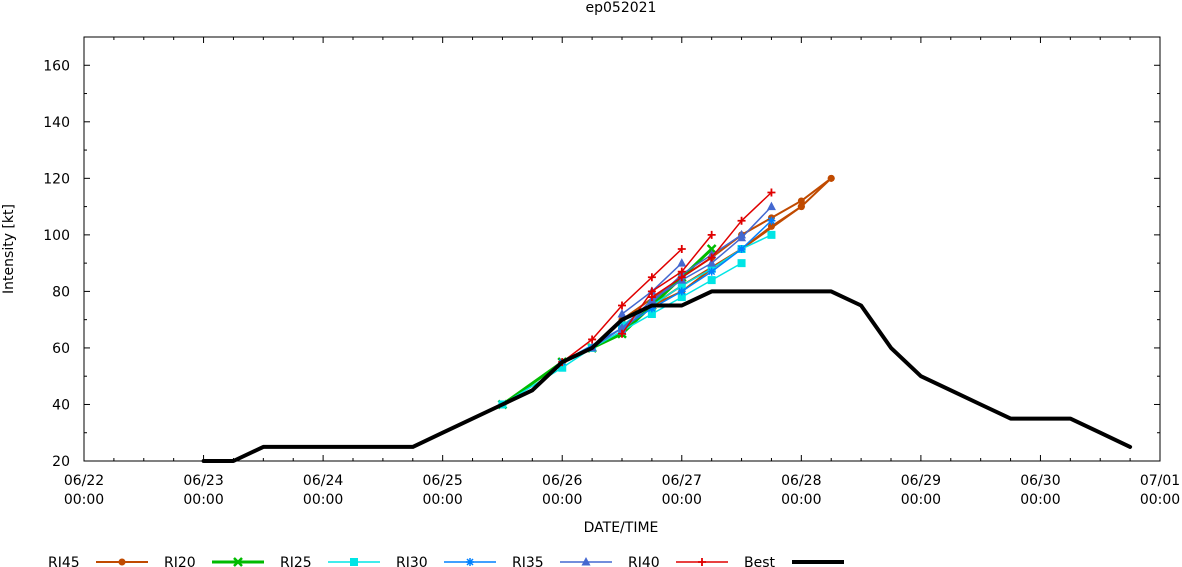 The image size is (1182, 567). I want to click on legend-label-ri20: RI20, so click(180, 561).